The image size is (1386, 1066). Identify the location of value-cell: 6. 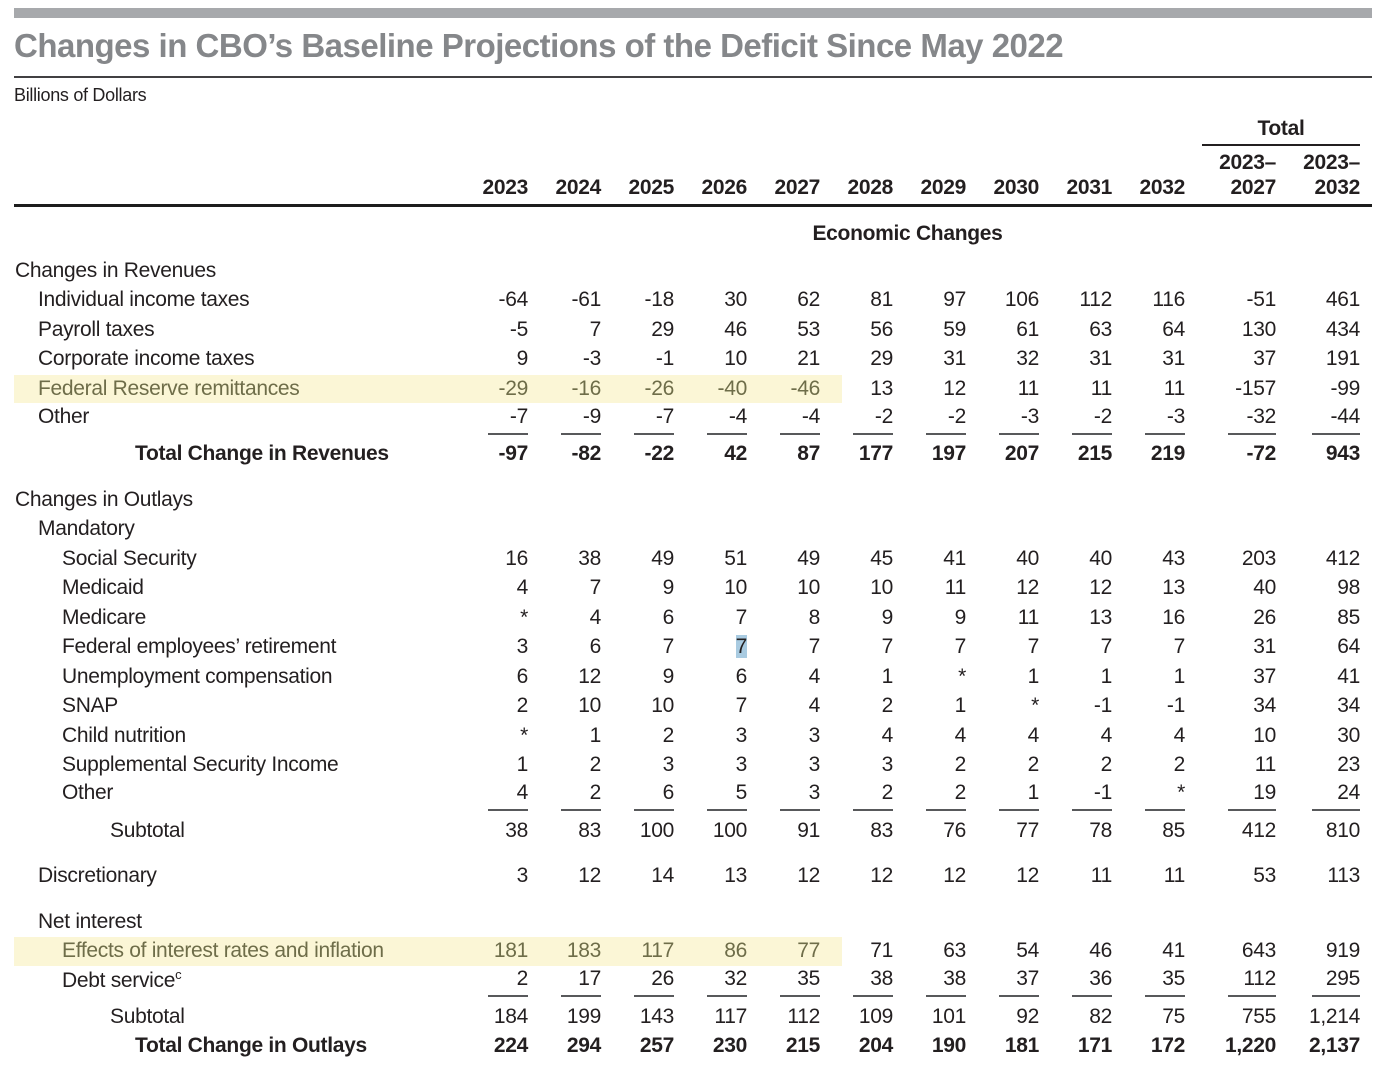
(637, 795).